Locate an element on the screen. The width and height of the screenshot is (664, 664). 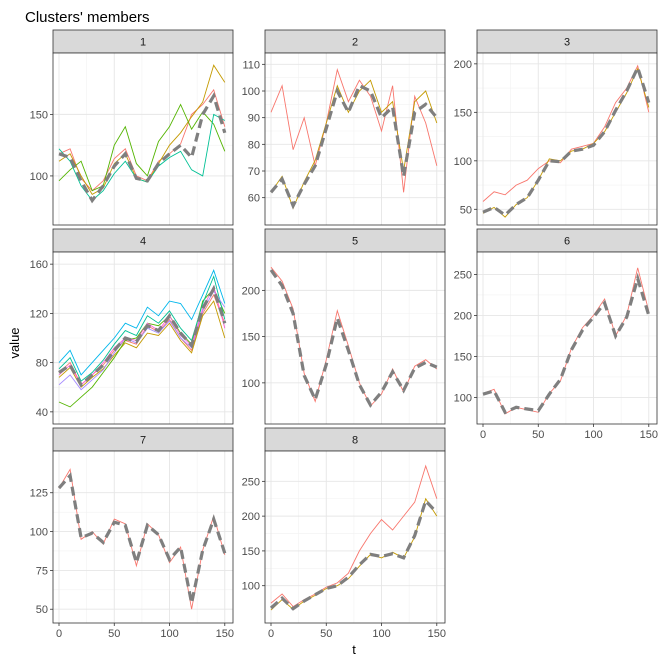
facet-panel-2: 2 60 70 80 90 100 110 is located at coordinates (344, 127).